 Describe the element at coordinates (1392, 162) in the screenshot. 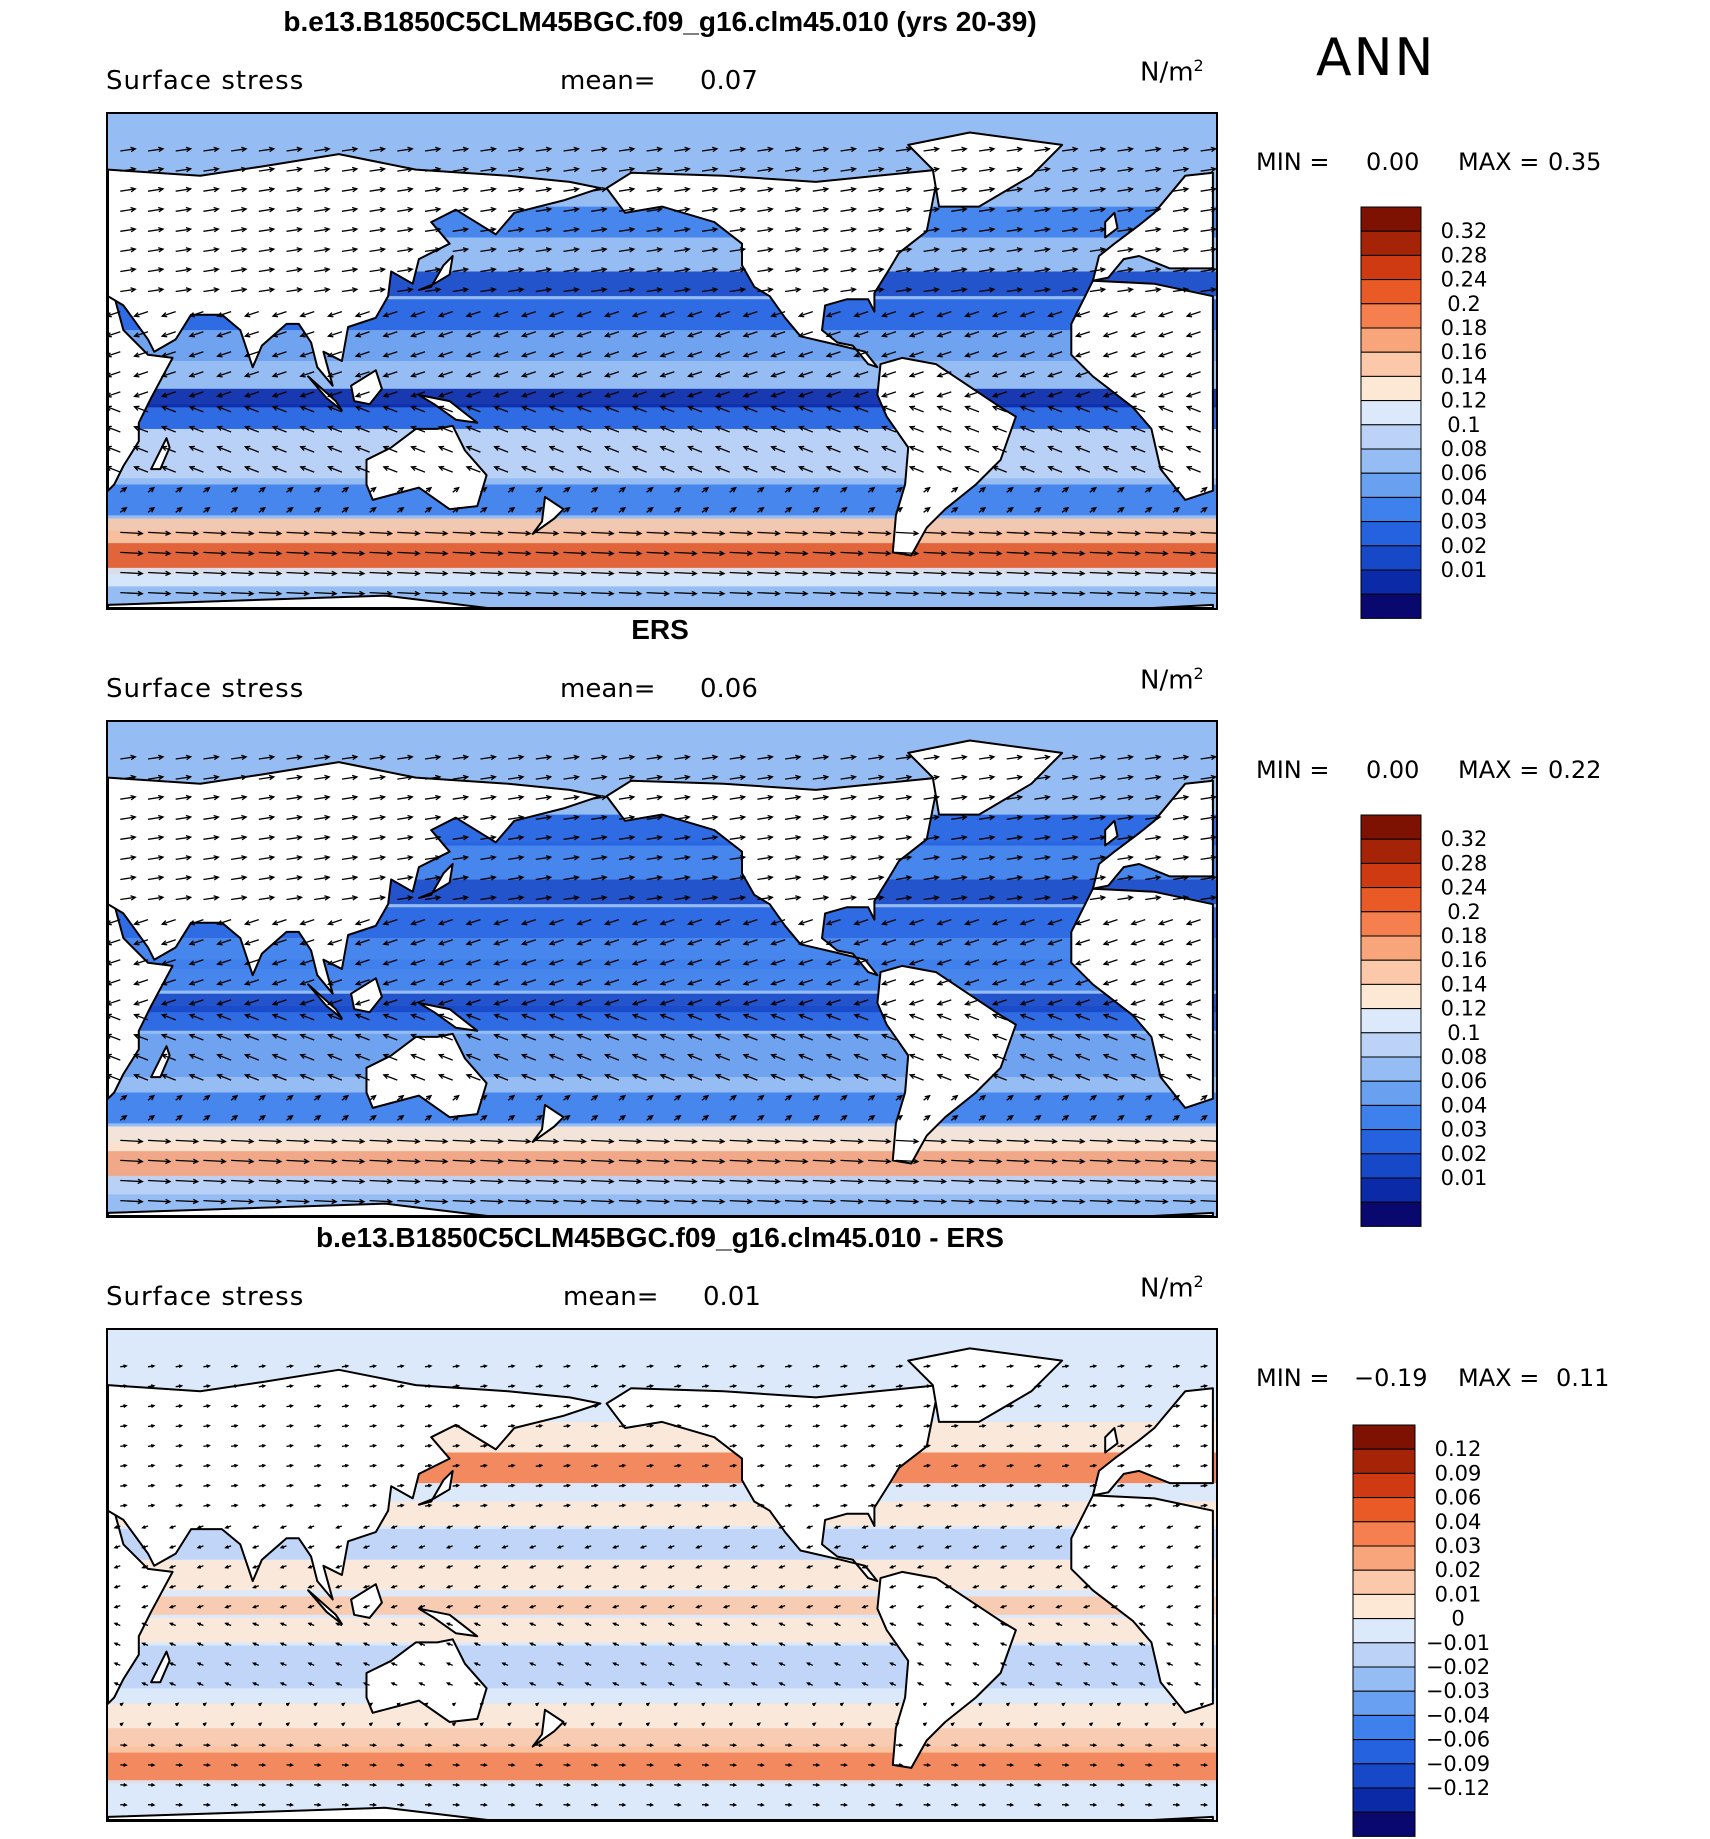

I see `panel-1-min-value: 0.00` at that location.